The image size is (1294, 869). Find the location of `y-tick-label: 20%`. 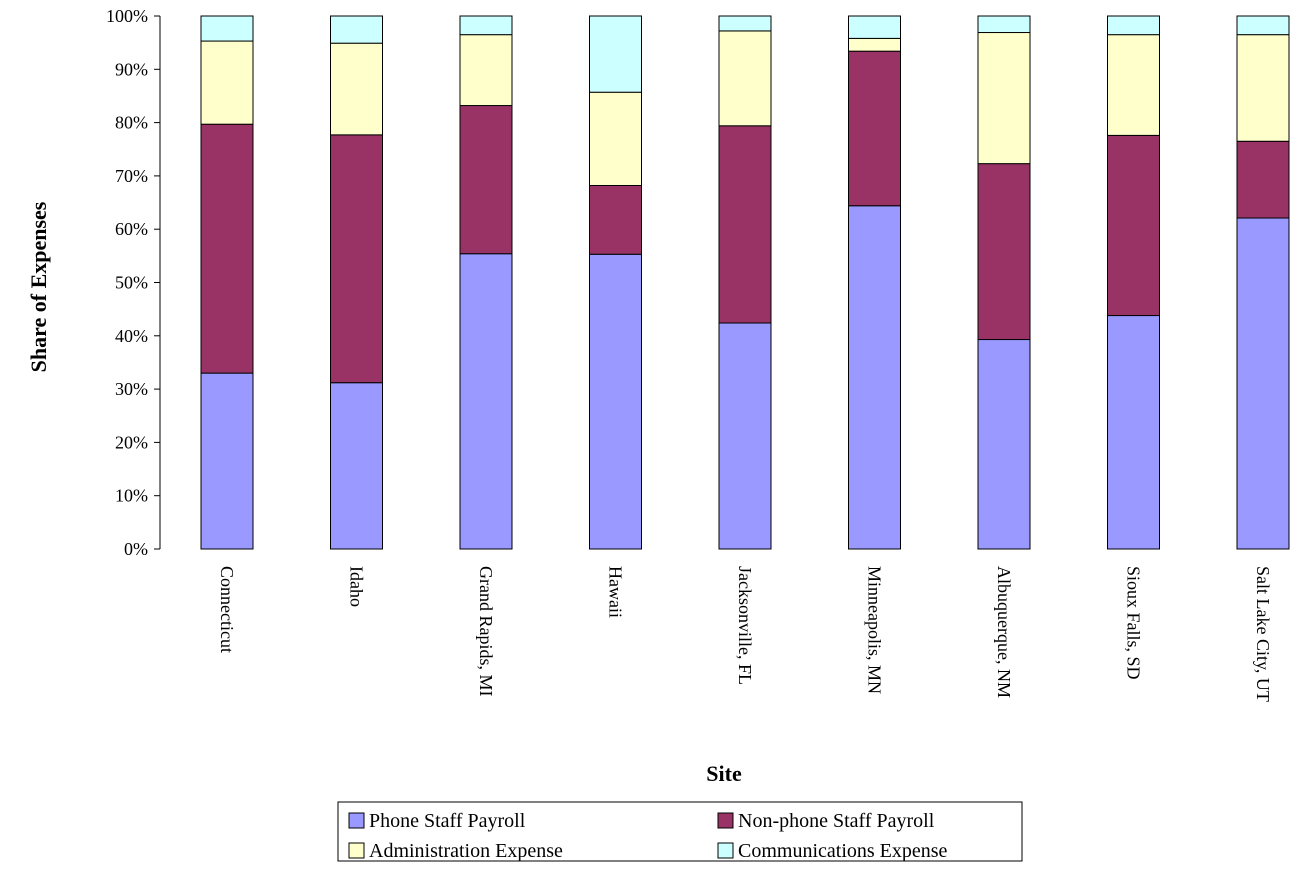

y-tick-label: 20% is located at coordinates (131, 442).